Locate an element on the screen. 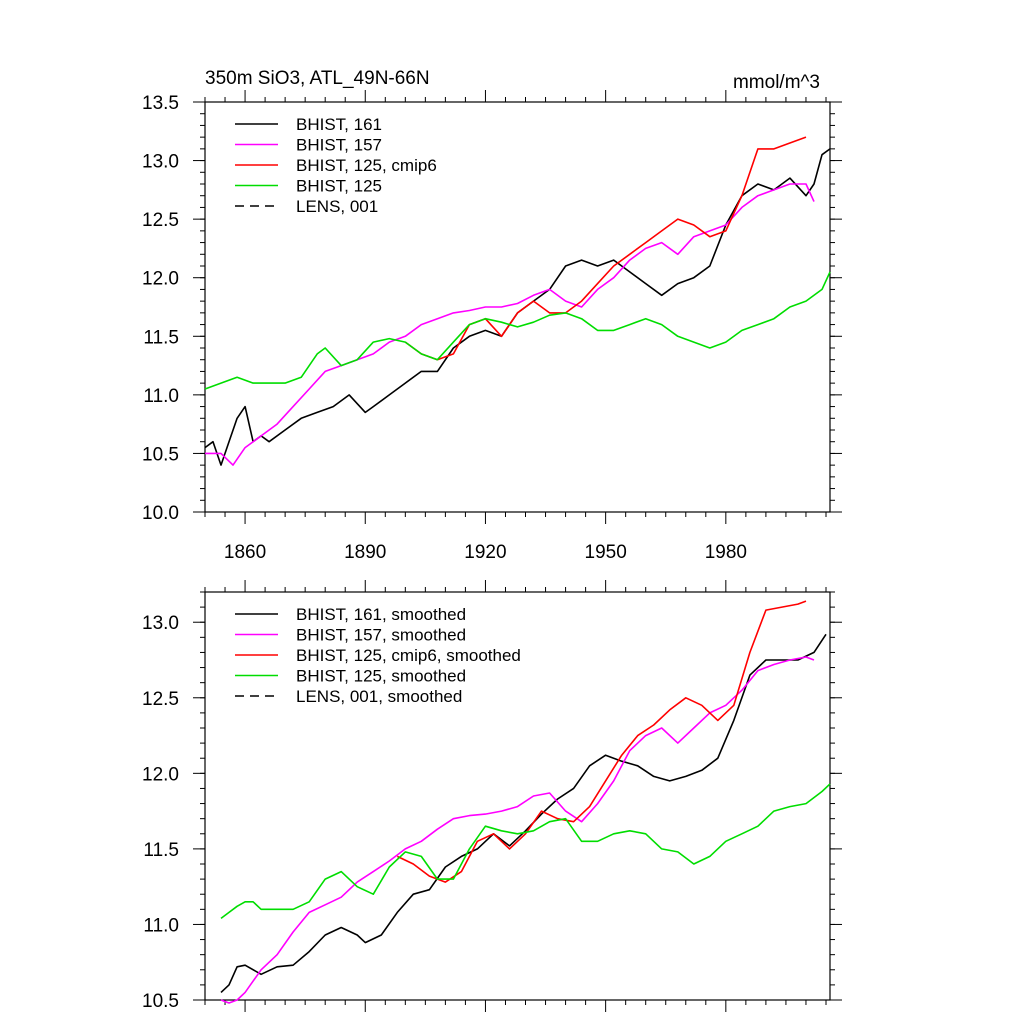 This screenshot has width=1024, height=1024. legend-label: LENS, 001, smoothed is located at coordinates (379, 696).